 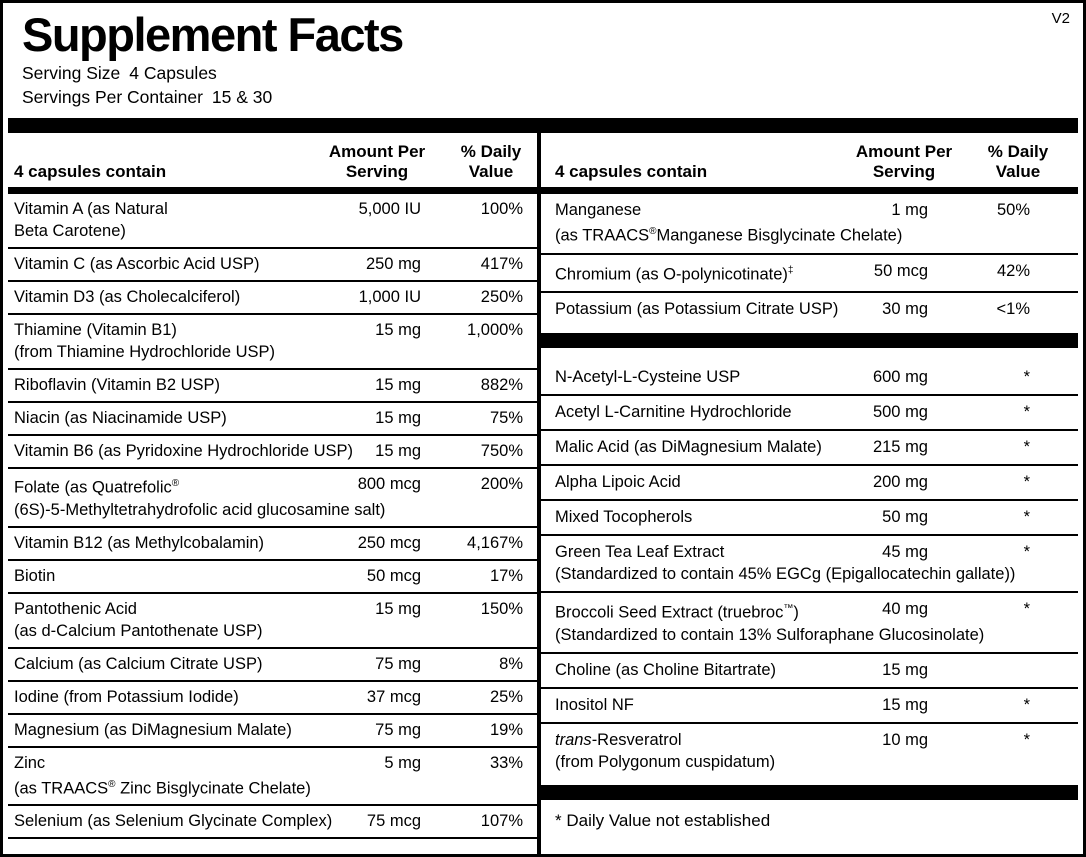 What do you see at coordinates (393, 696) in the screenshot?
I see `row-amount: 37 mcg` at bounding box center [393, 696].